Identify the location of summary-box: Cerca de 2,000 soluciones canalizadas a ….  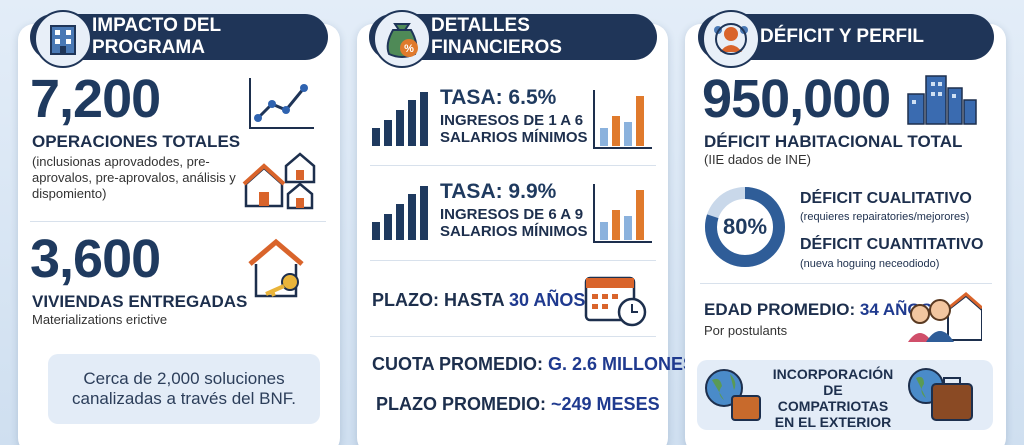
(184, 389).